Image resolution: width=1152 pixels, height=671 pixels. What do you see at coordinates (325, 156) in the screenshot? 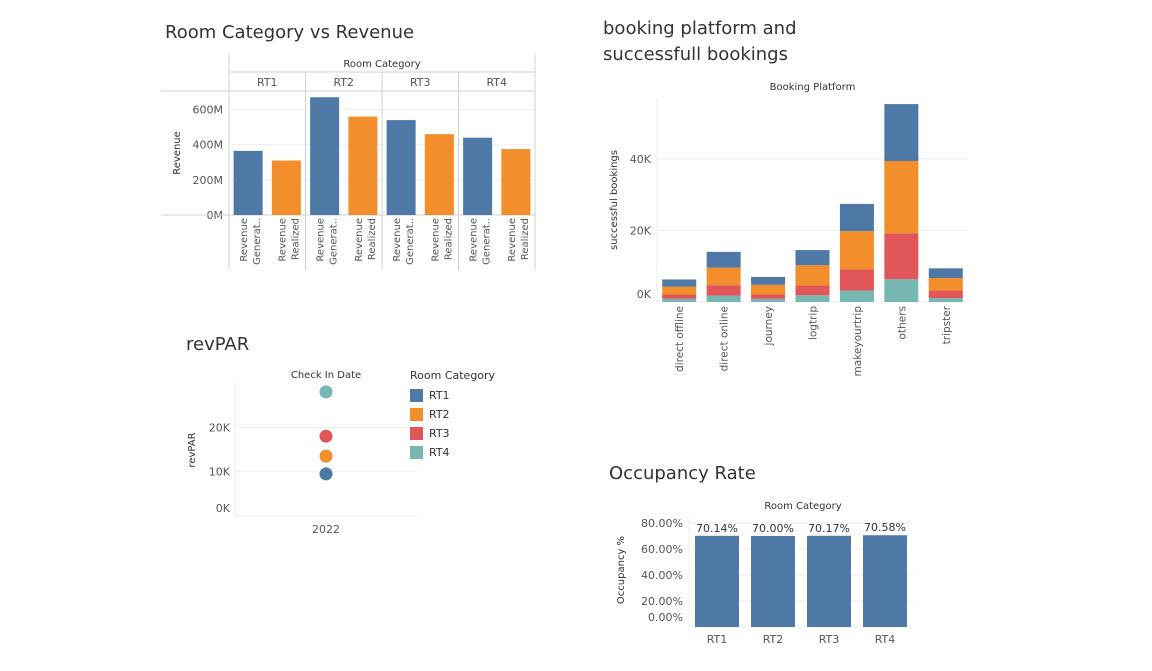
I see `revenue-bar-rt2-generated` at bounding box center [325, 156].